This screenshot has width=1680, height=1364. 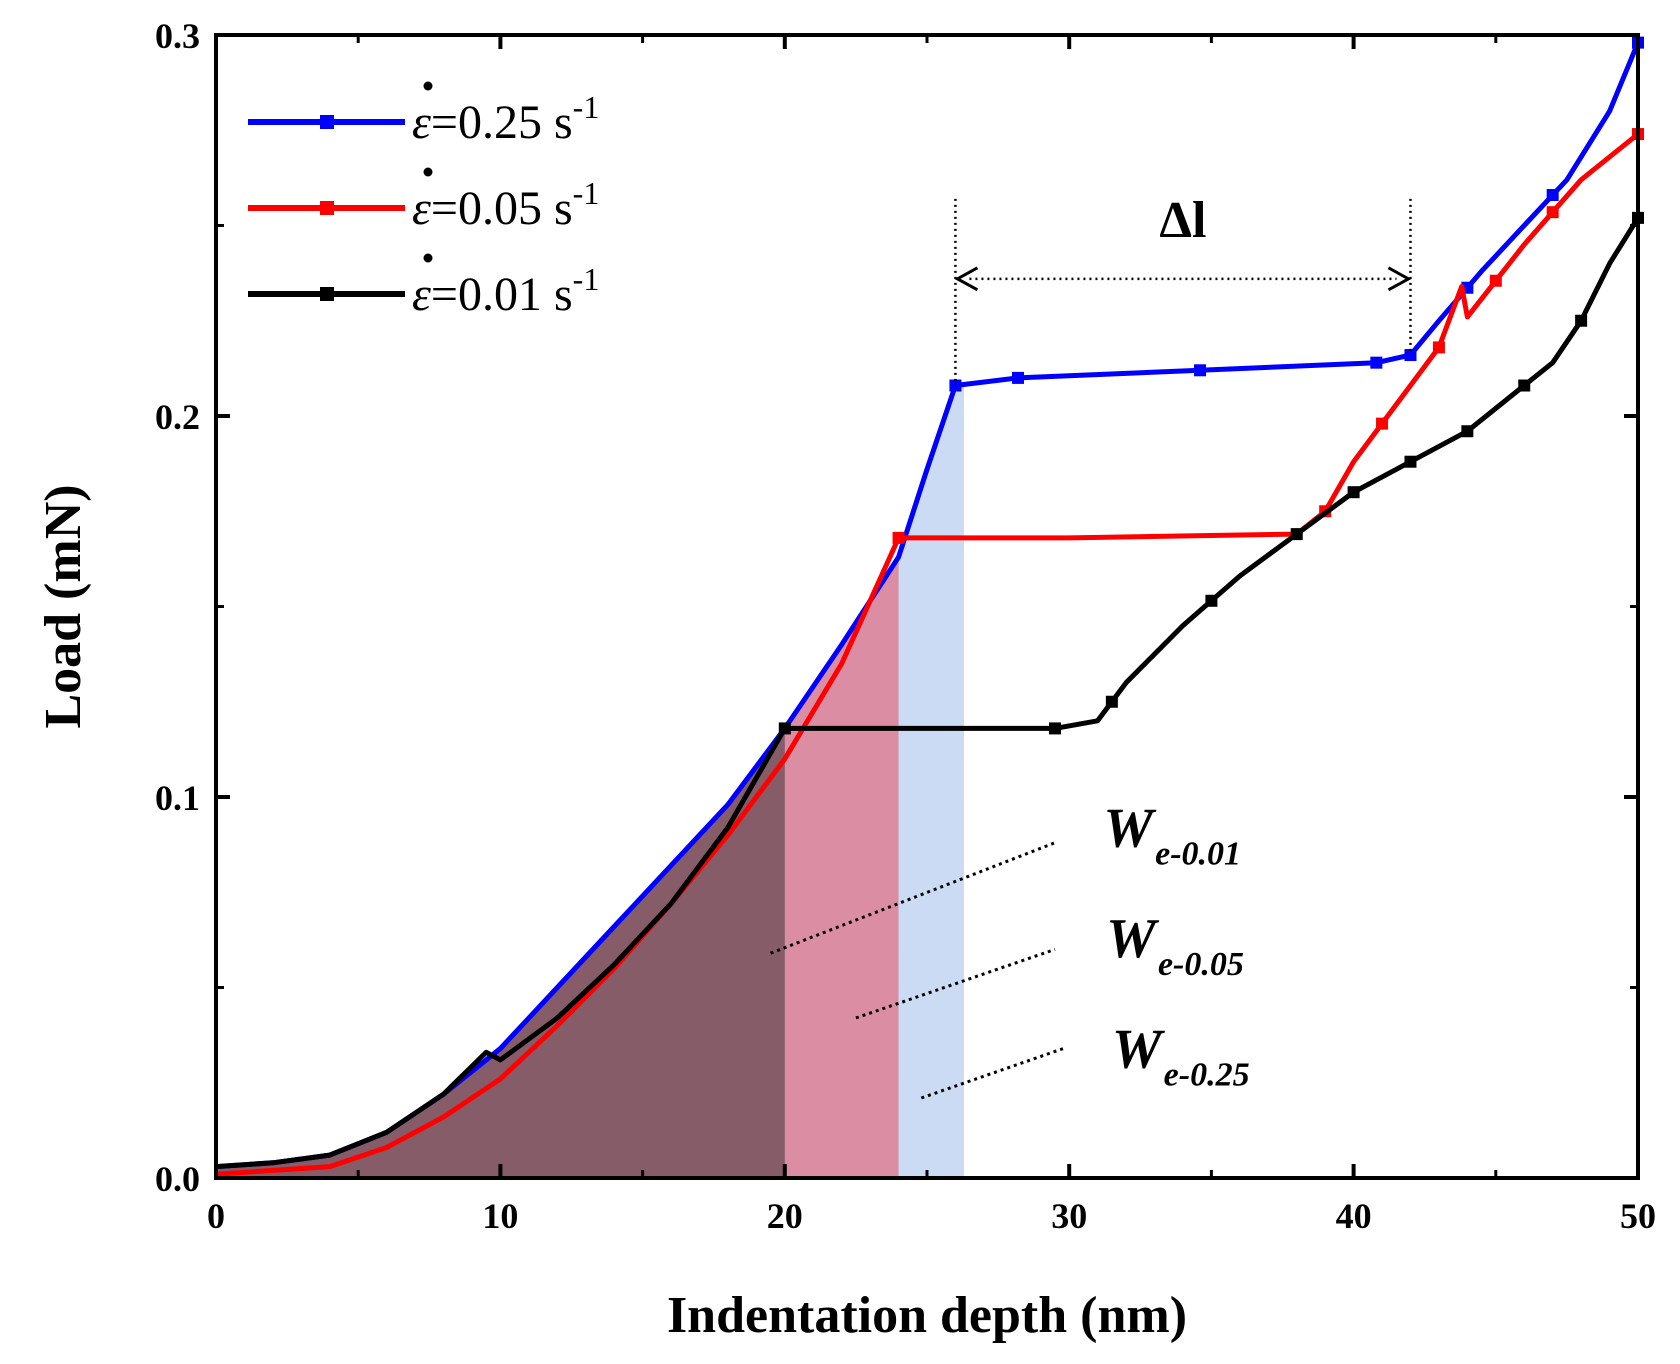 I want to click on x-tick-label: 0, so click(x=216, y=1216).